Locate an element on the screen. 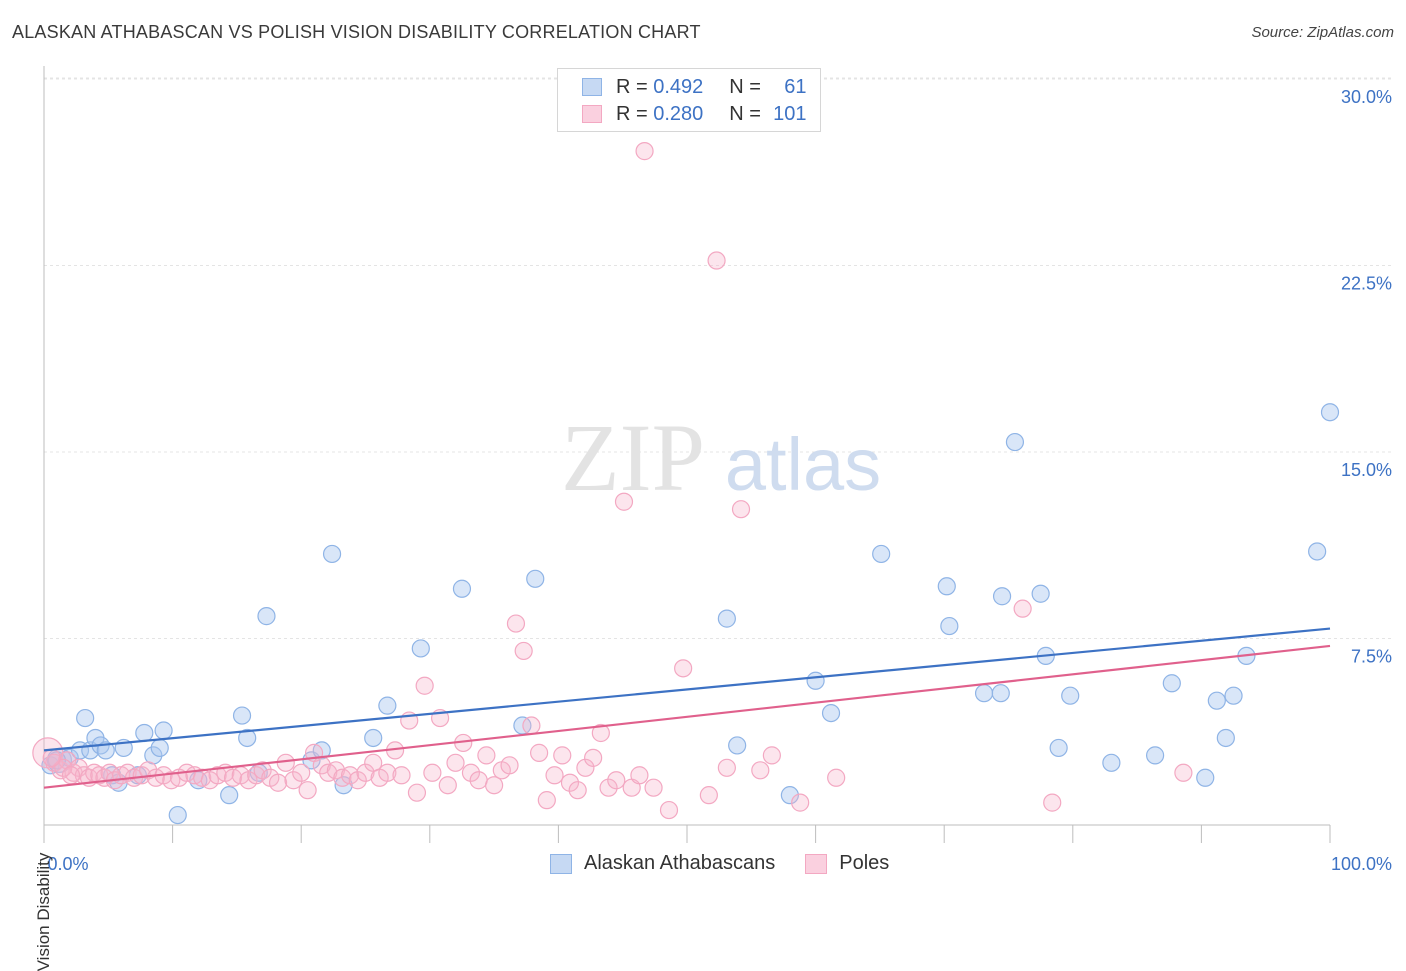 Image resolution: width=1406 pixels, height=971 pixels. legend-n-value: 61 is located at coordinates (795, 86).